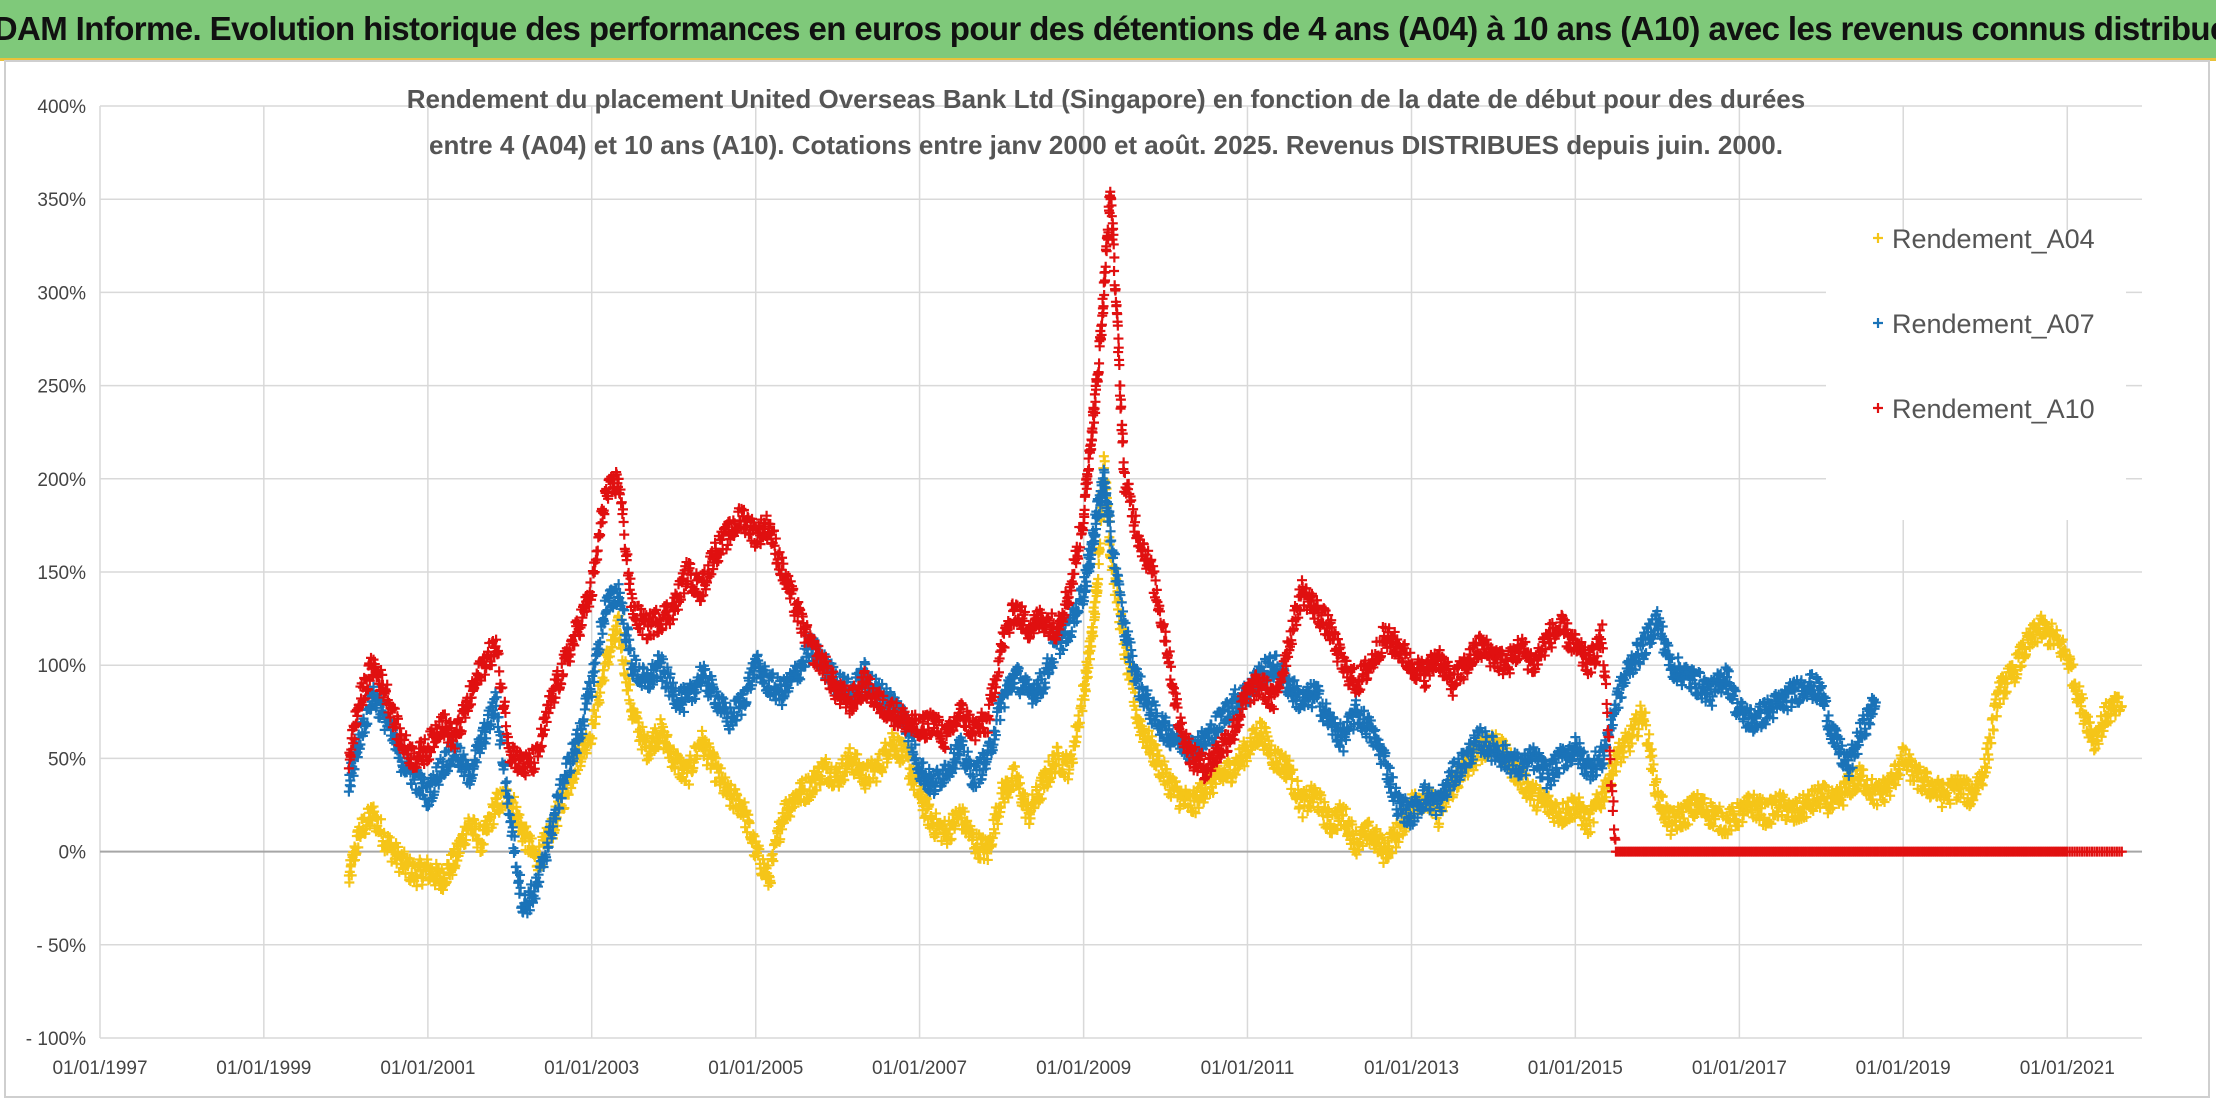  Describe the element at coordinates (1083, 1068) in the screenshot. I see `x-tick-label: 01/01/2009` at that location.